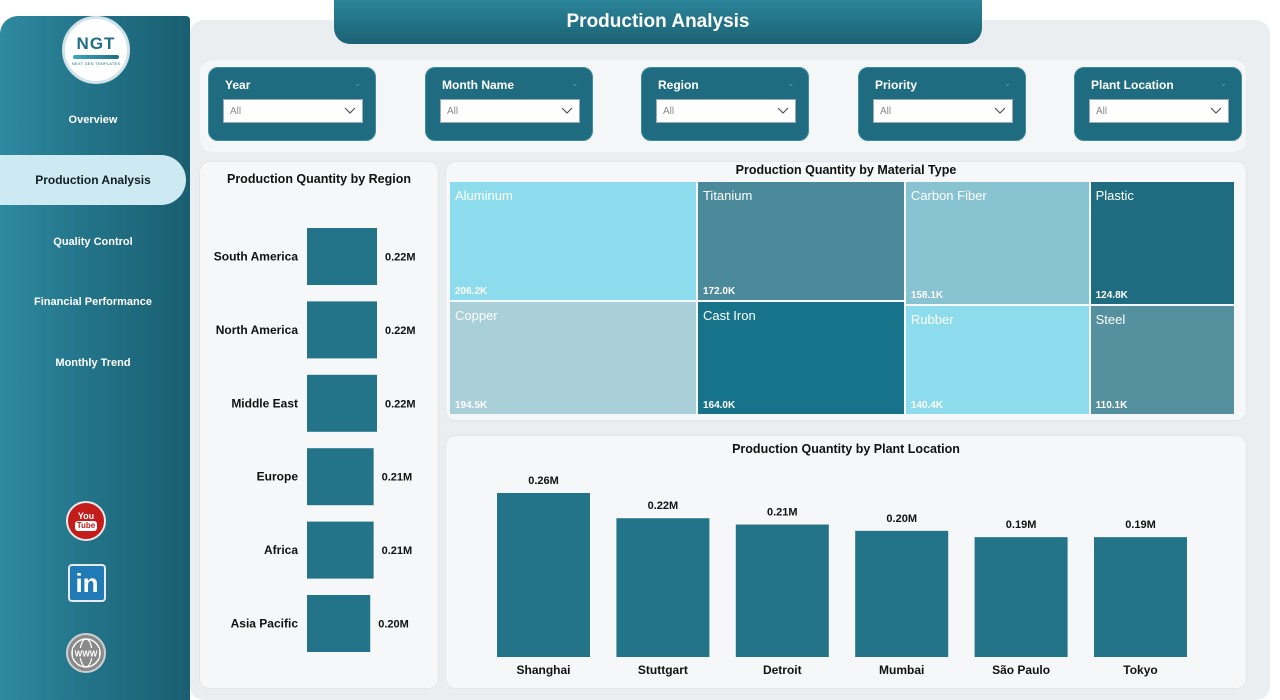  I want to click on treemap-cell-name: Titanium, so click(727, 195).